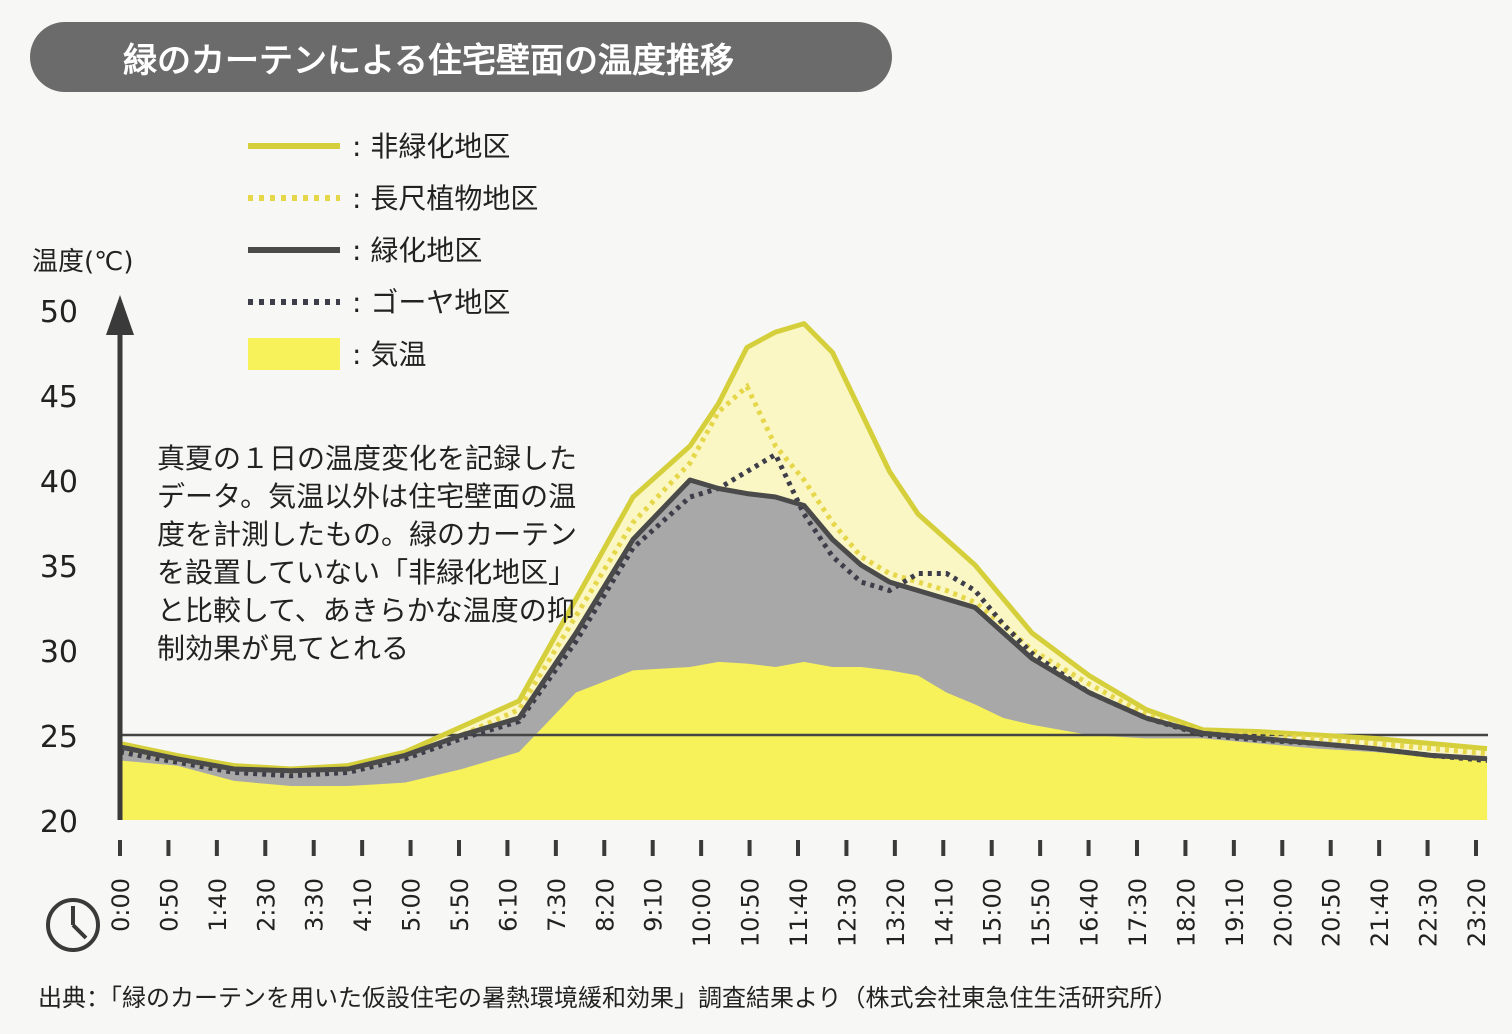 Image resolution: width=1512 pixels, height=1034 pixels. Describe the element at coordinates (121, 905) in the screenshot. I see `x-tick-label-0: 0:00` at that location.